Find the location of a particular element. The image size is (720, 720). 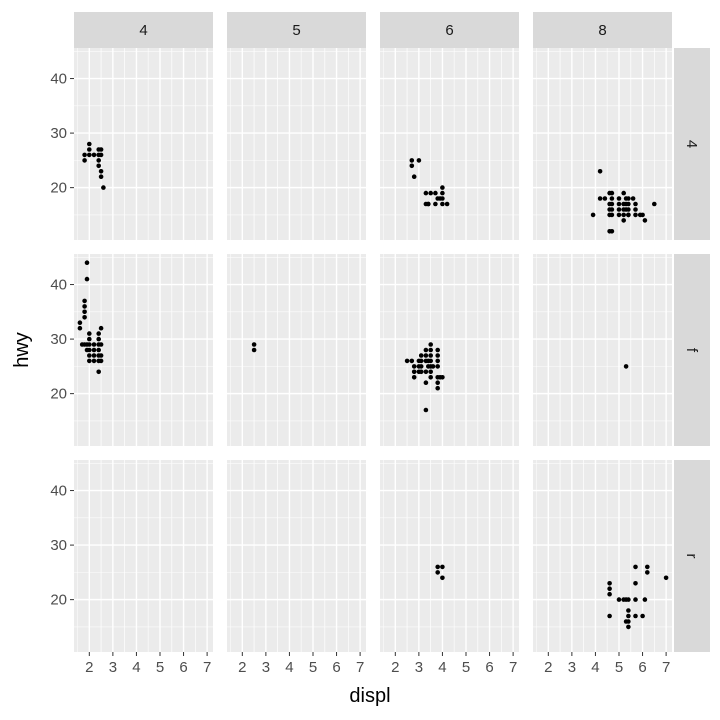

x-tick-label: 7 is located at coordinates (207, 667).